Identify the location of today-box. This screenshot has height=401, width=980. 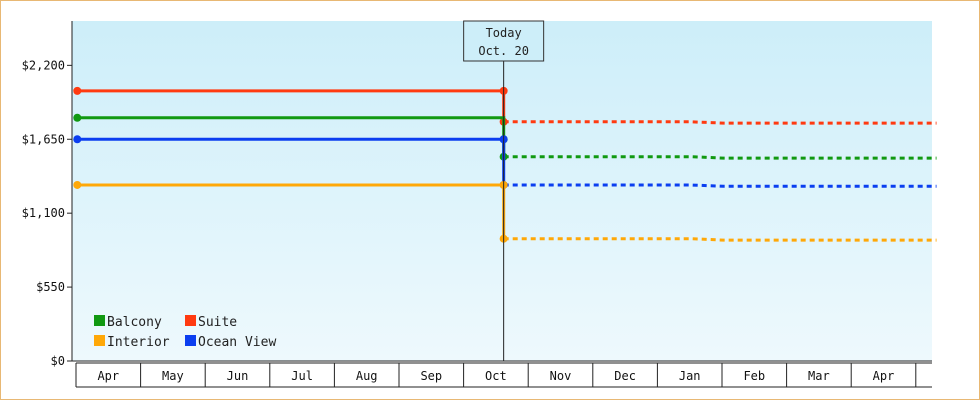
(504, 41).